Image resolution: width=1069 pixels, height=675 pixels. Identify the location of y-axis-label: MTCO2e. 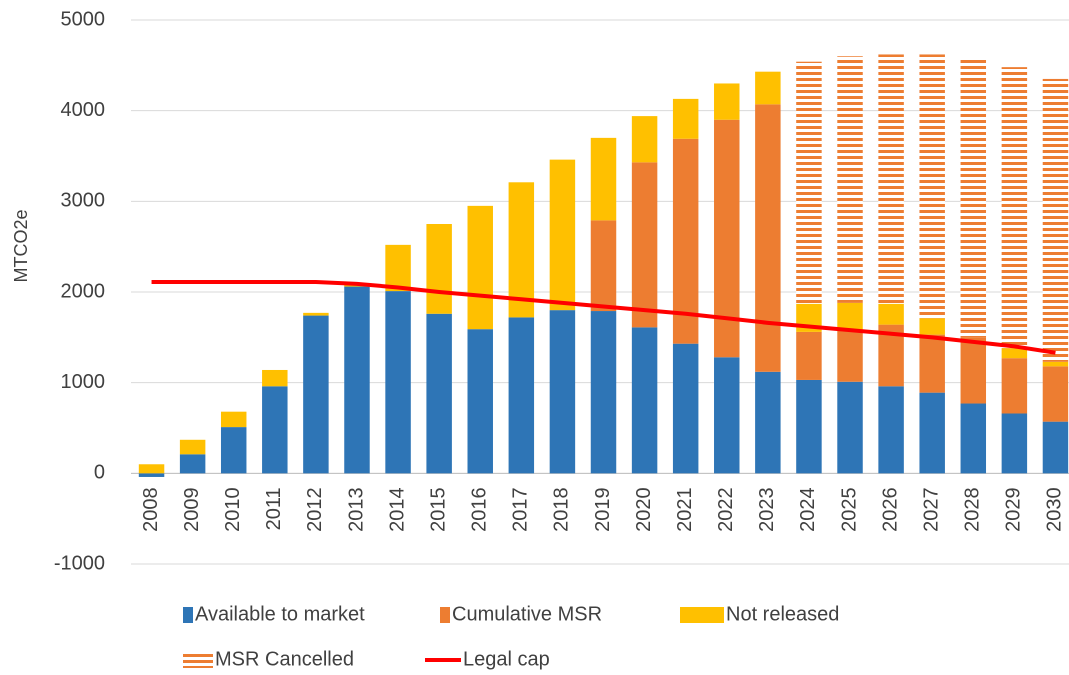
(21, 245).